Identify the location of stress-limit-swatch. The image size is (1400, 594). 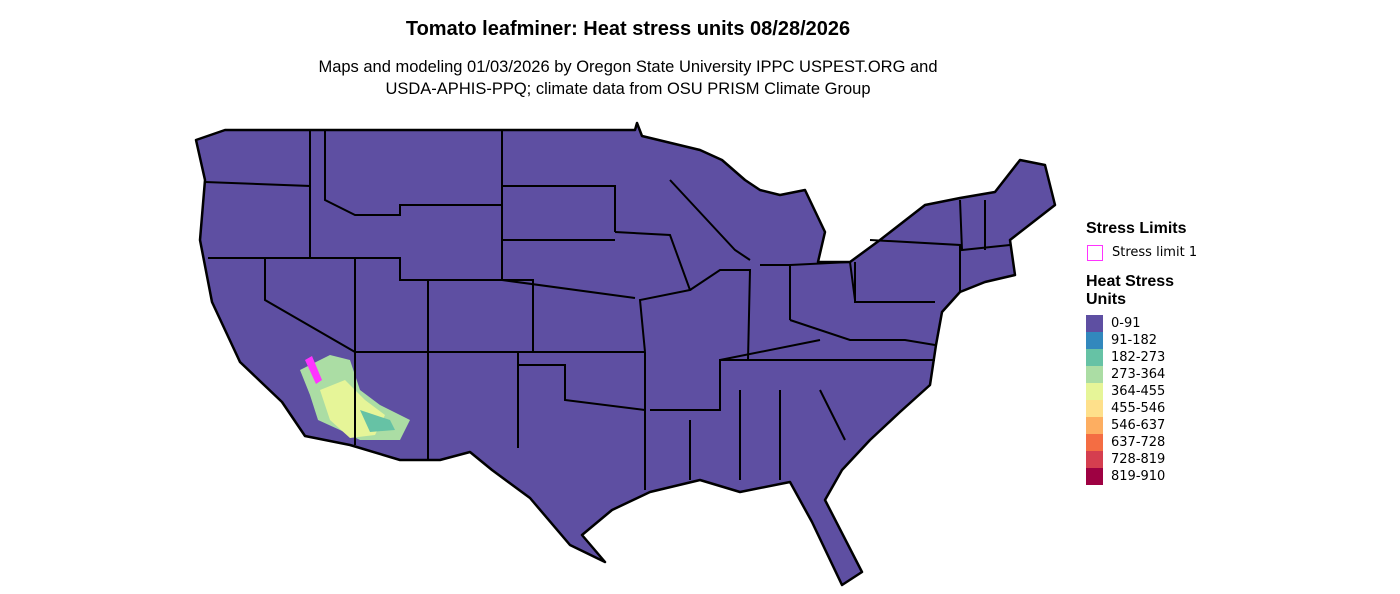
(1095, 252).